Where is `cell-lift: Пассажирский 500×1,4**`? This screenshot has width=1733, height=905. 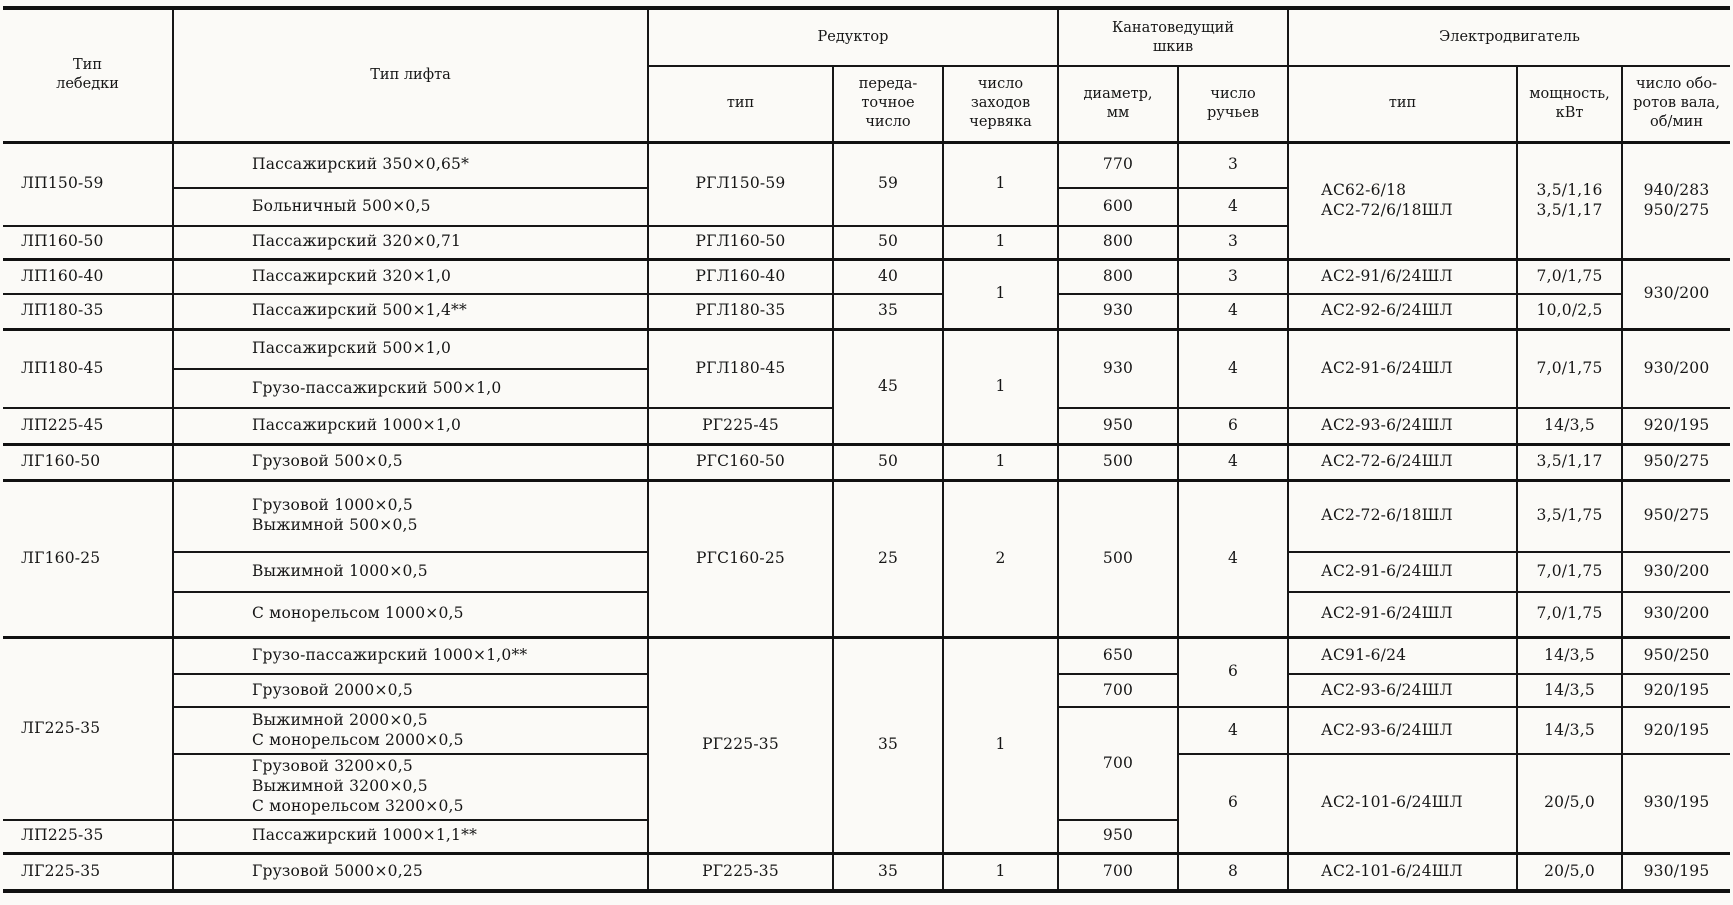
cell-lift: Пассажирский 500×1,4** is located at coordinates (410, 311).